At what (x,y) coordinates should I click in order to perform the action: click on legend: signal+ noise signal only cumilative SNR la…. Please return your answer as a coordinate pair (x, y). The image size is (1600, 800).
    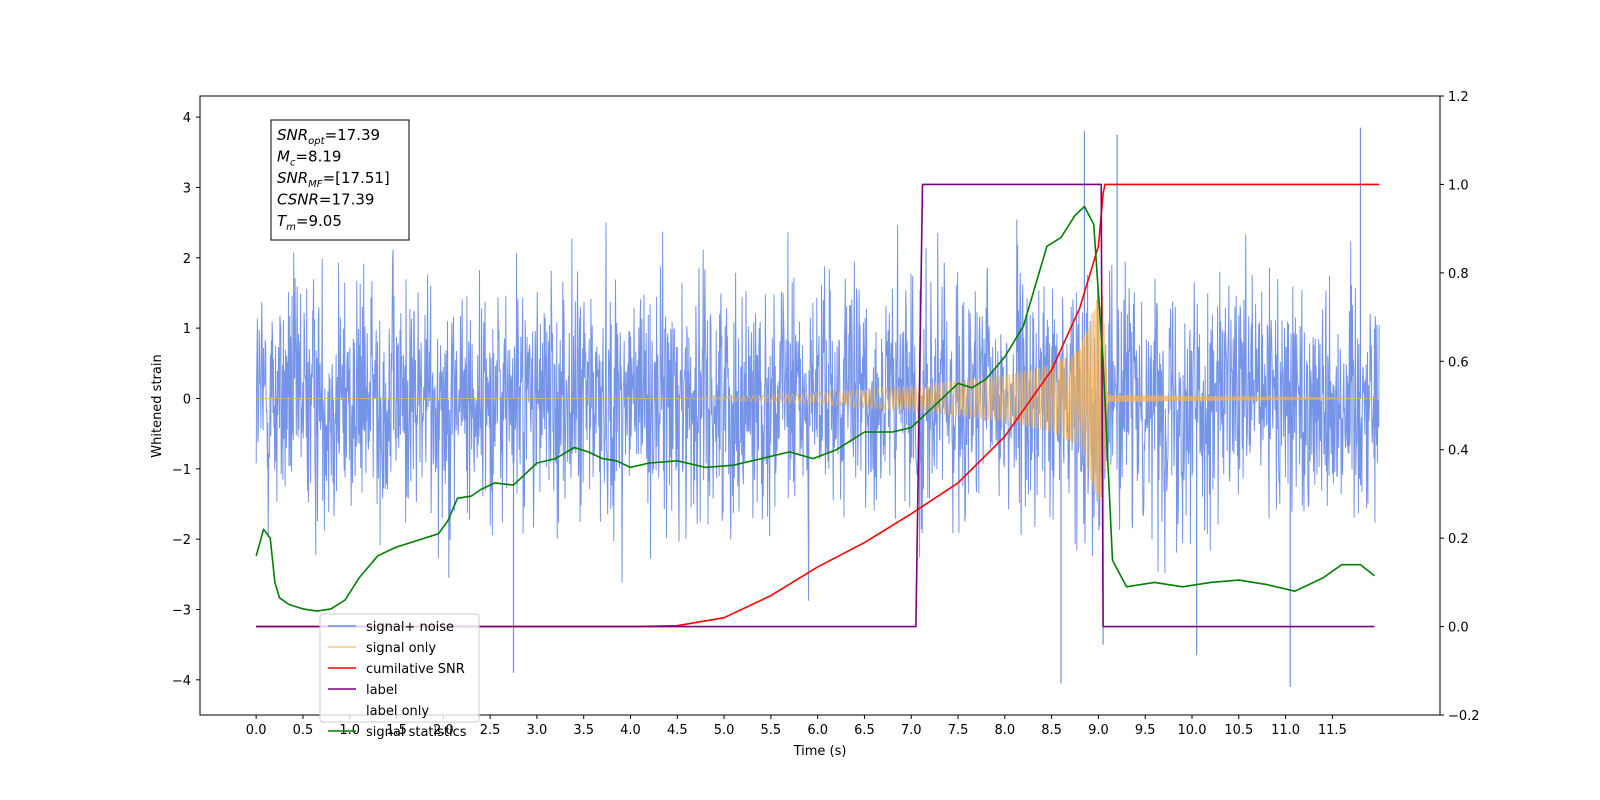
    Looking at the image, I should click on (399, 676).